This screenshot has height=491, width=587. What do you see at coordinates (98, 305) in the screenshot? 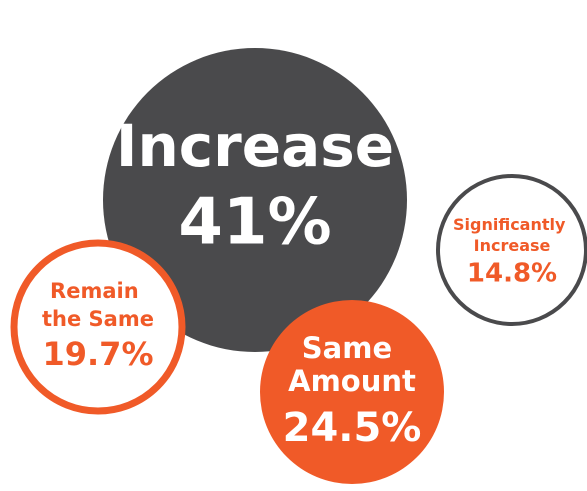
I see `bubble-label: Remain the Same` at bounding box center [98, 305].